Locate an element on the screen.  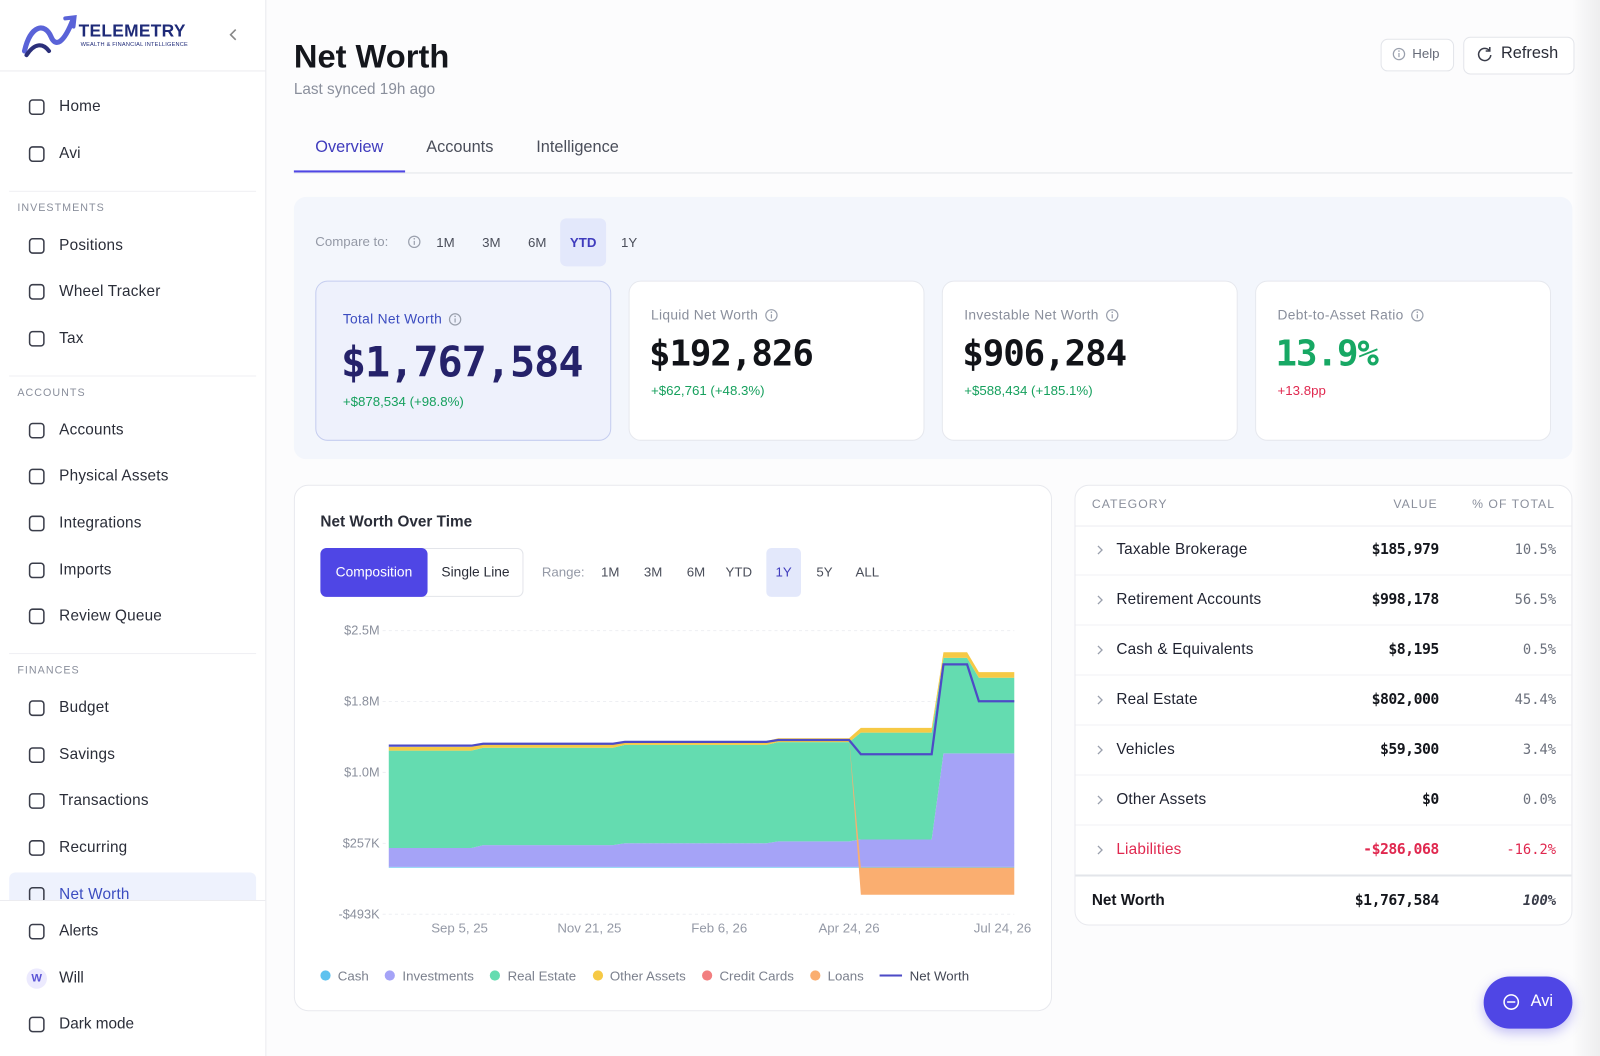
nav-item: Budget is located at coordinates (84, 708).